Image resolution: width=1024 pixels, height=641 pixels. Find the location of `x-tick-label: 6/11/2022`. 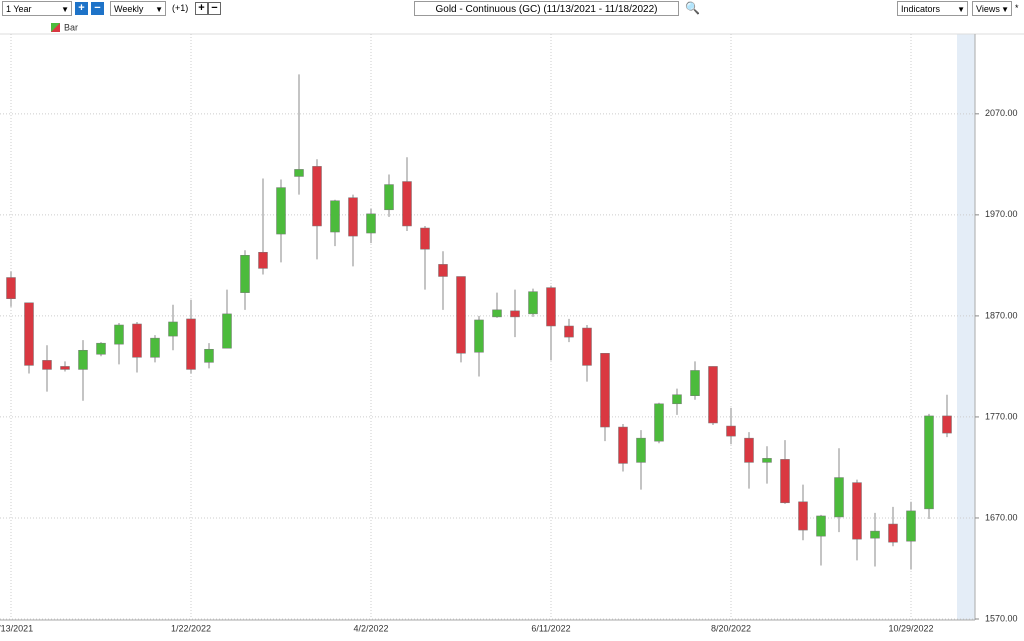

x-tick-label: 6/11/2022 is located at coordinates (550, 628).